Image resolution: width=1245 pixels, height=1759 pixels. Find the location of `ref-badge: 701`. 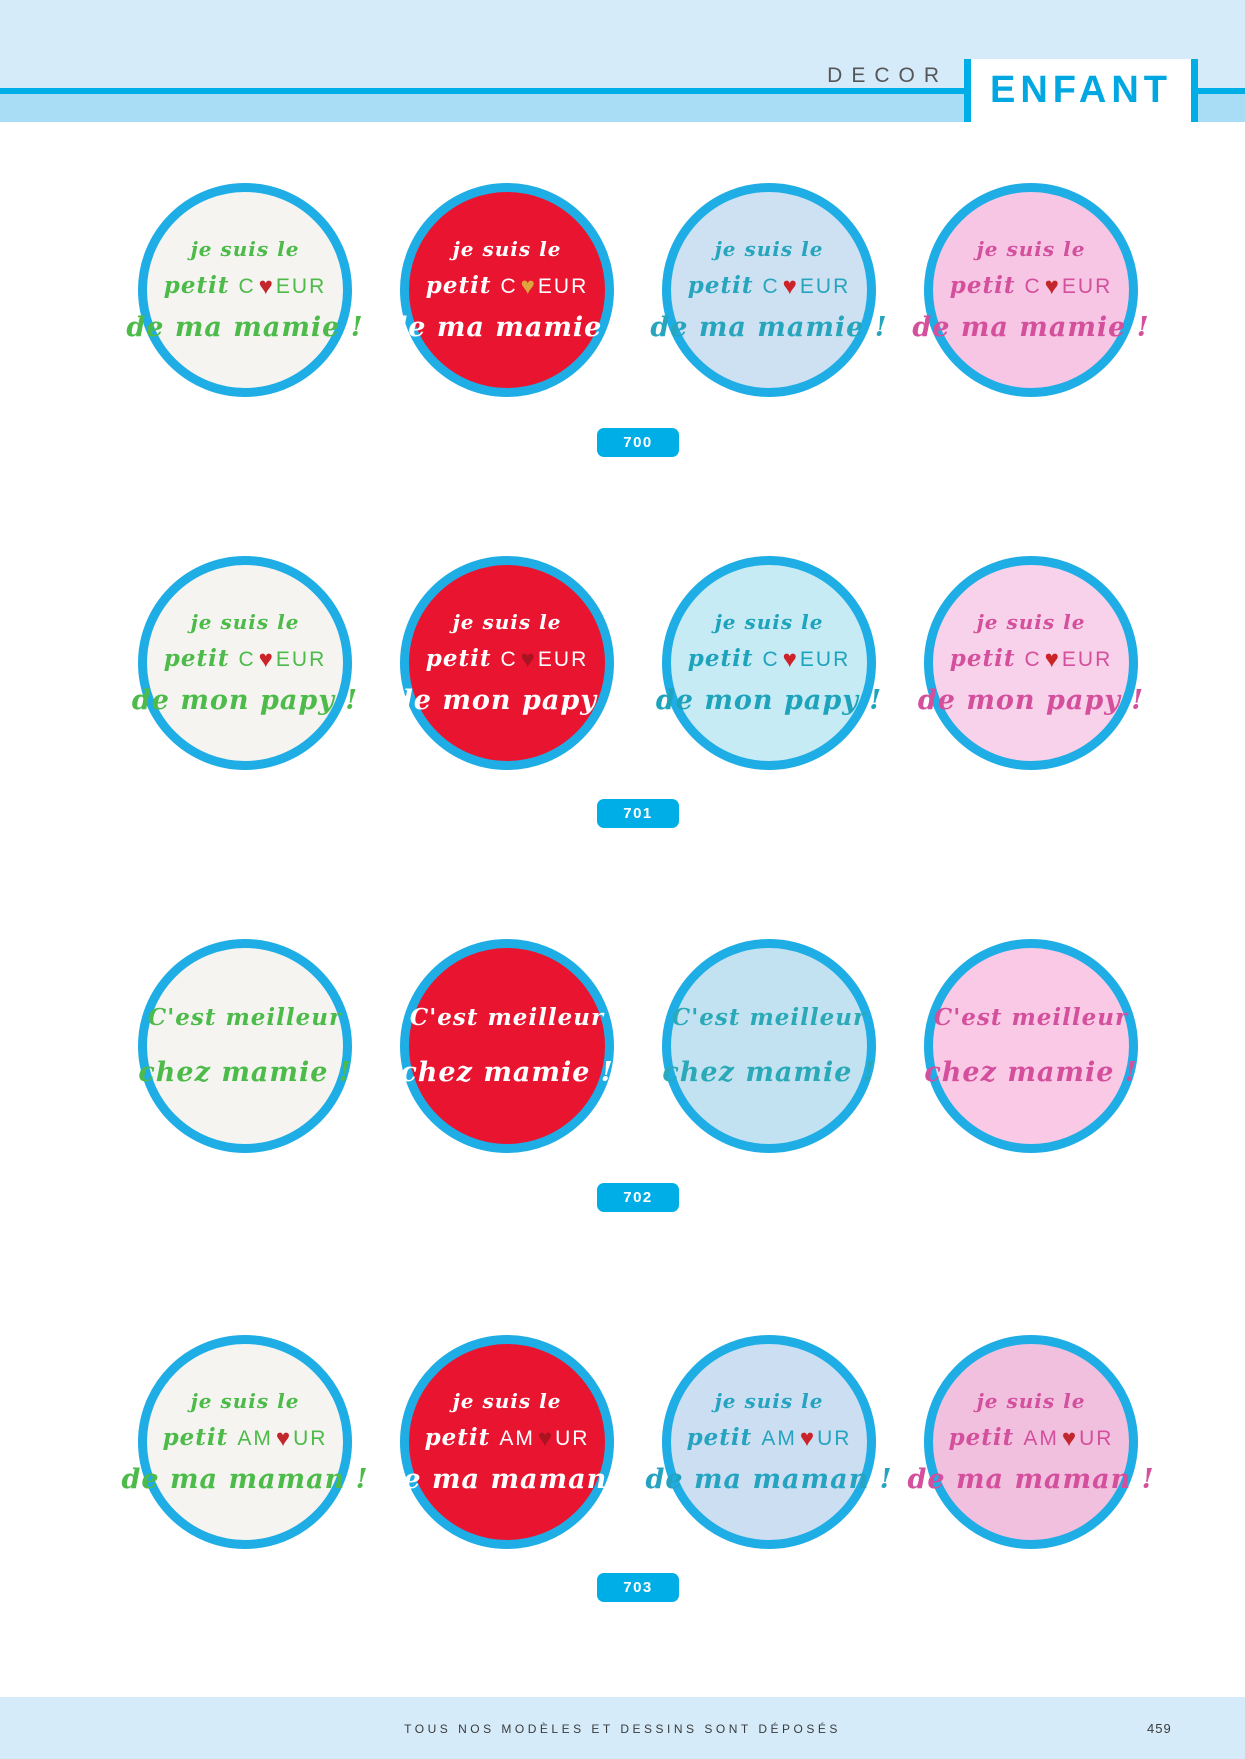

ref-badge: 701 is located at coordinates (638, 813).